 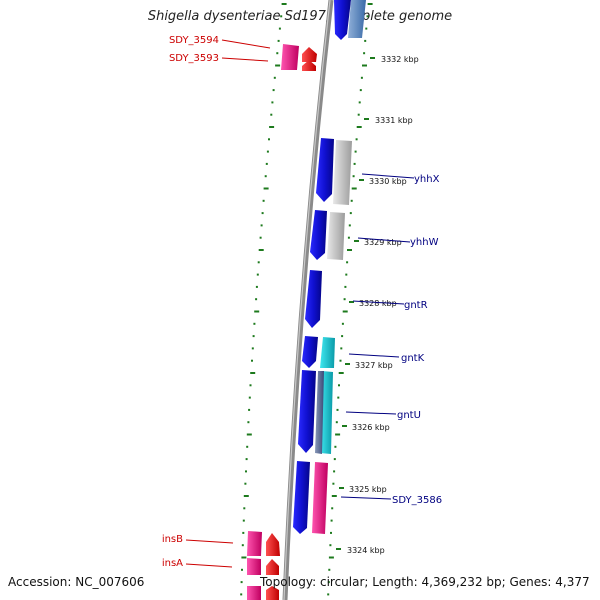 What do you see at coordinates (172, 563) in the screenshot?
I see `gene-label: insA` at bounding box center [172, 563].